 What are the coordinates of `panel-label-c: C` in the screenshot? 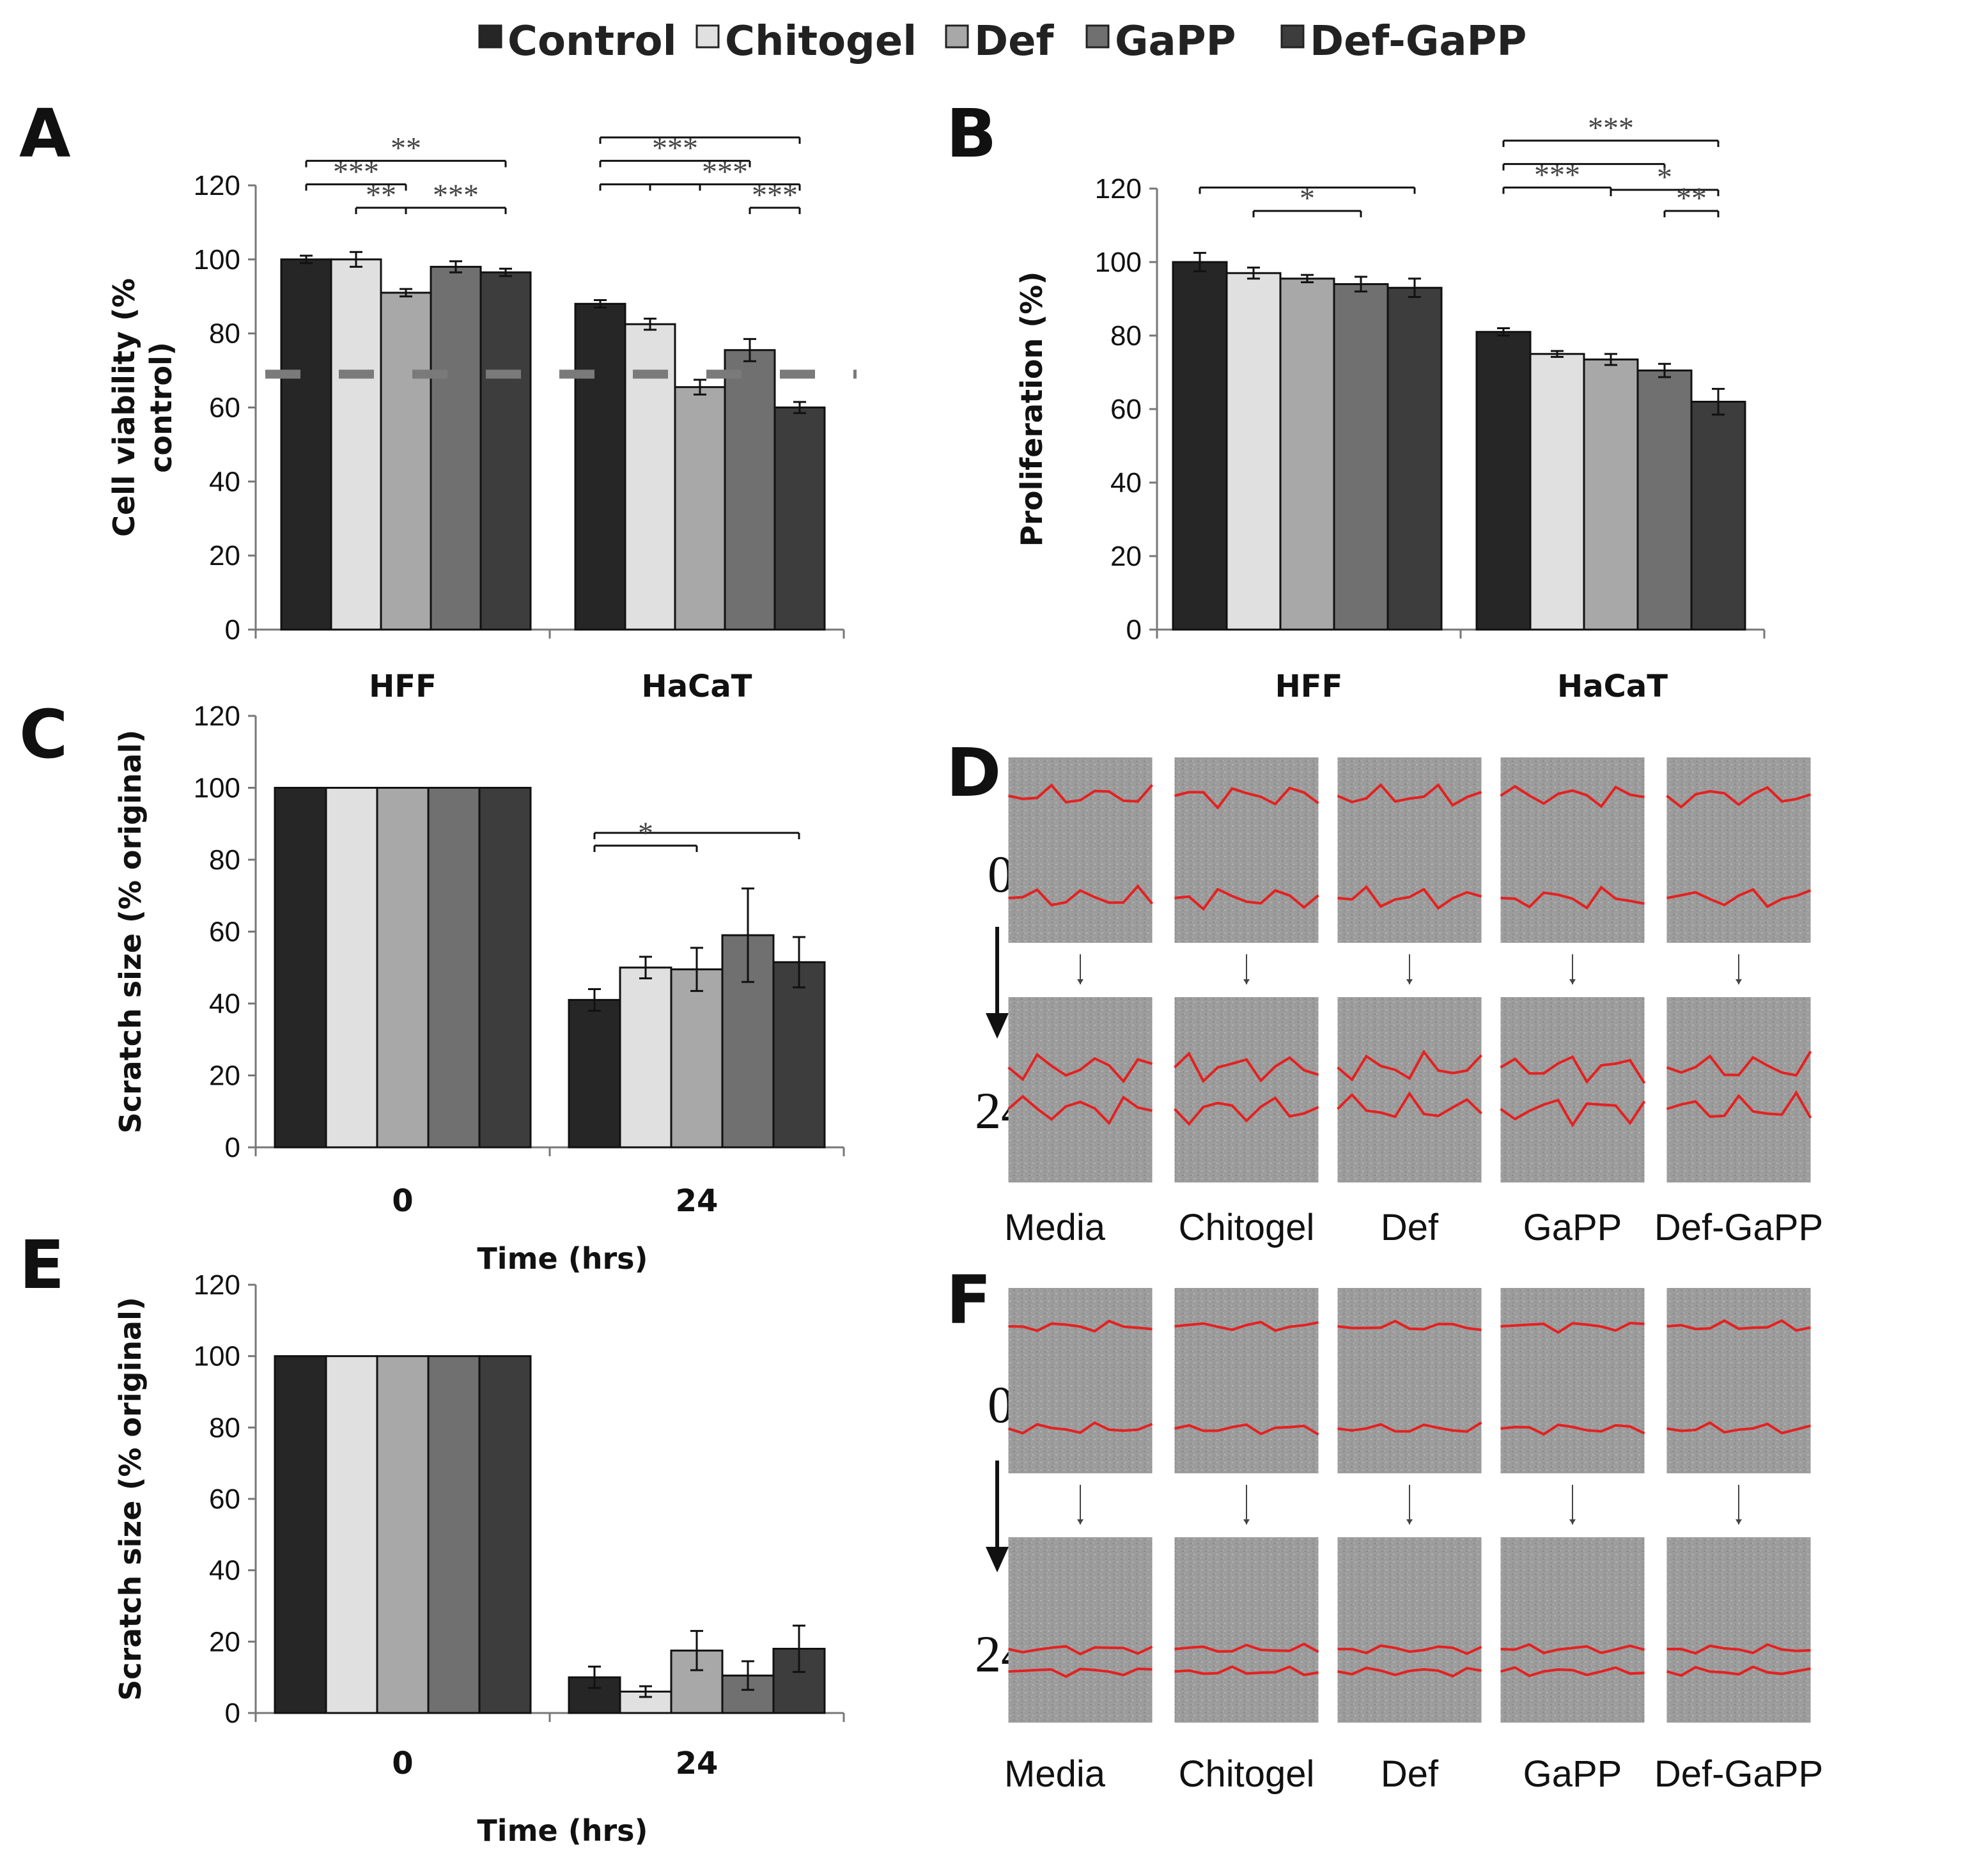 It's located at (43, 734).